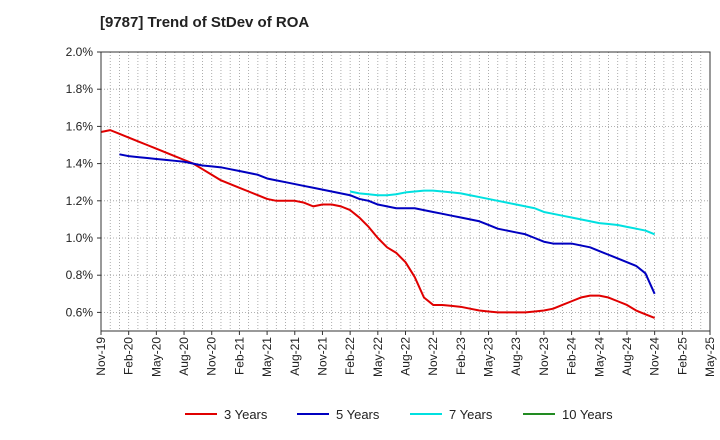  What do you see at coordinates (80, 275) in the screenshot?
I see `y-tick-label: 0.8%` at bounding box center [80, 275].